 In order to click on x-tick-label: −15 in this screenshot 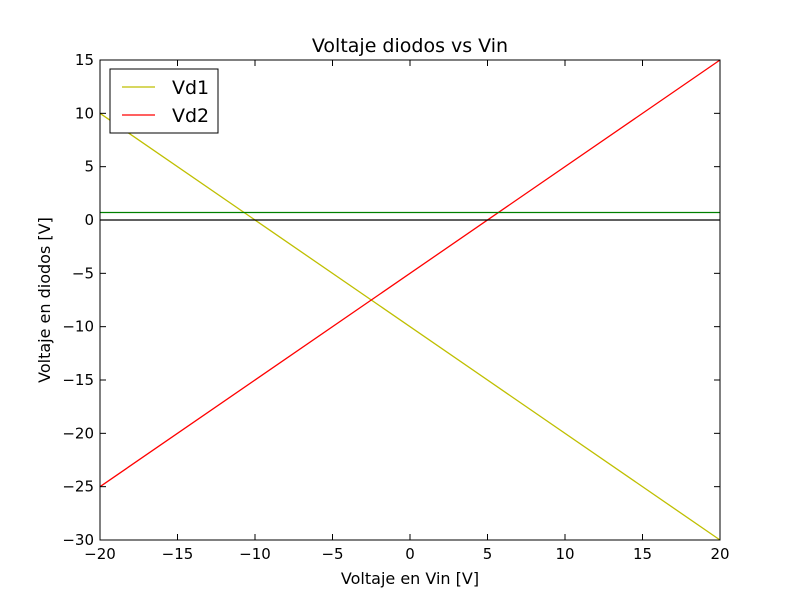, I will do `click(178, 554)`.